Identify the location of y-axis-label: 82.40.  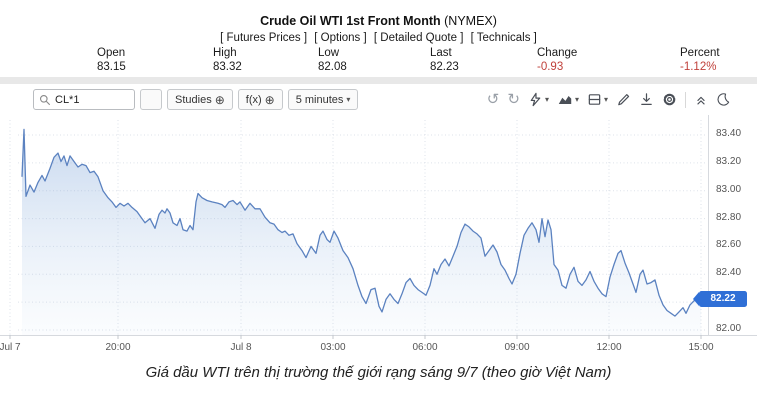
(729, 272).